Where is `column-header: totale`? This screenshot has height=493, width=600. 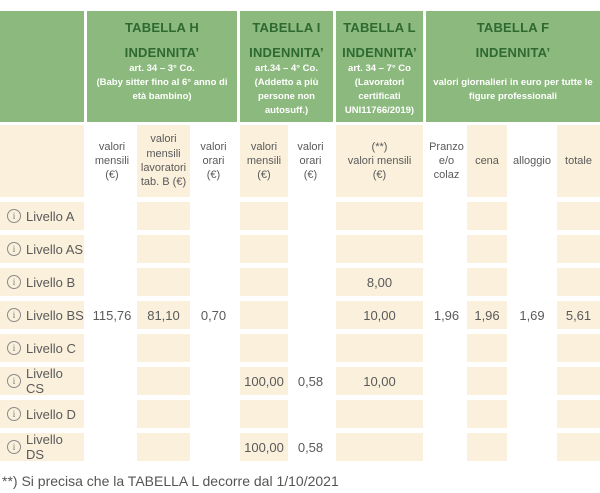 column-header: totale is located at coordinates (578, 161).